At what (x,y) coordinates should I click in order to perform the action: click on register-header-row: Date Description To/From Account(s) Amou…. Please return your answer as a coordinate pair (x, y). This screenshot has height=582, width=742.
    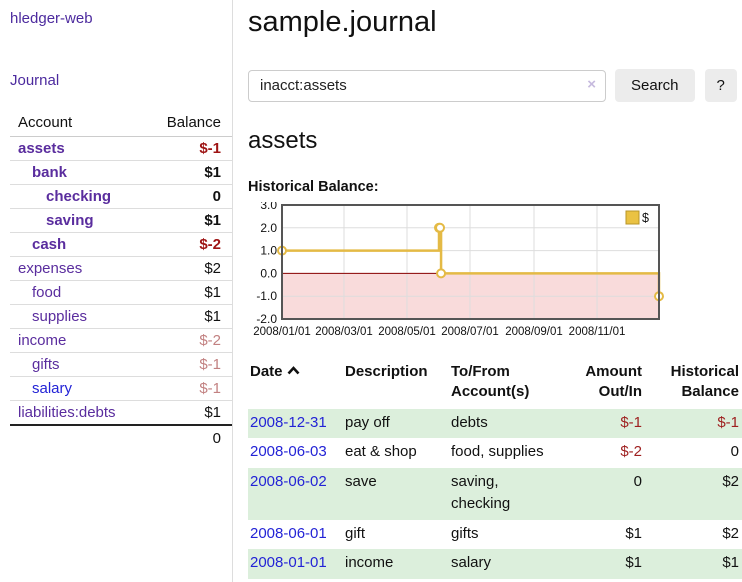
    Looking at the image, I should click on (495, 384).